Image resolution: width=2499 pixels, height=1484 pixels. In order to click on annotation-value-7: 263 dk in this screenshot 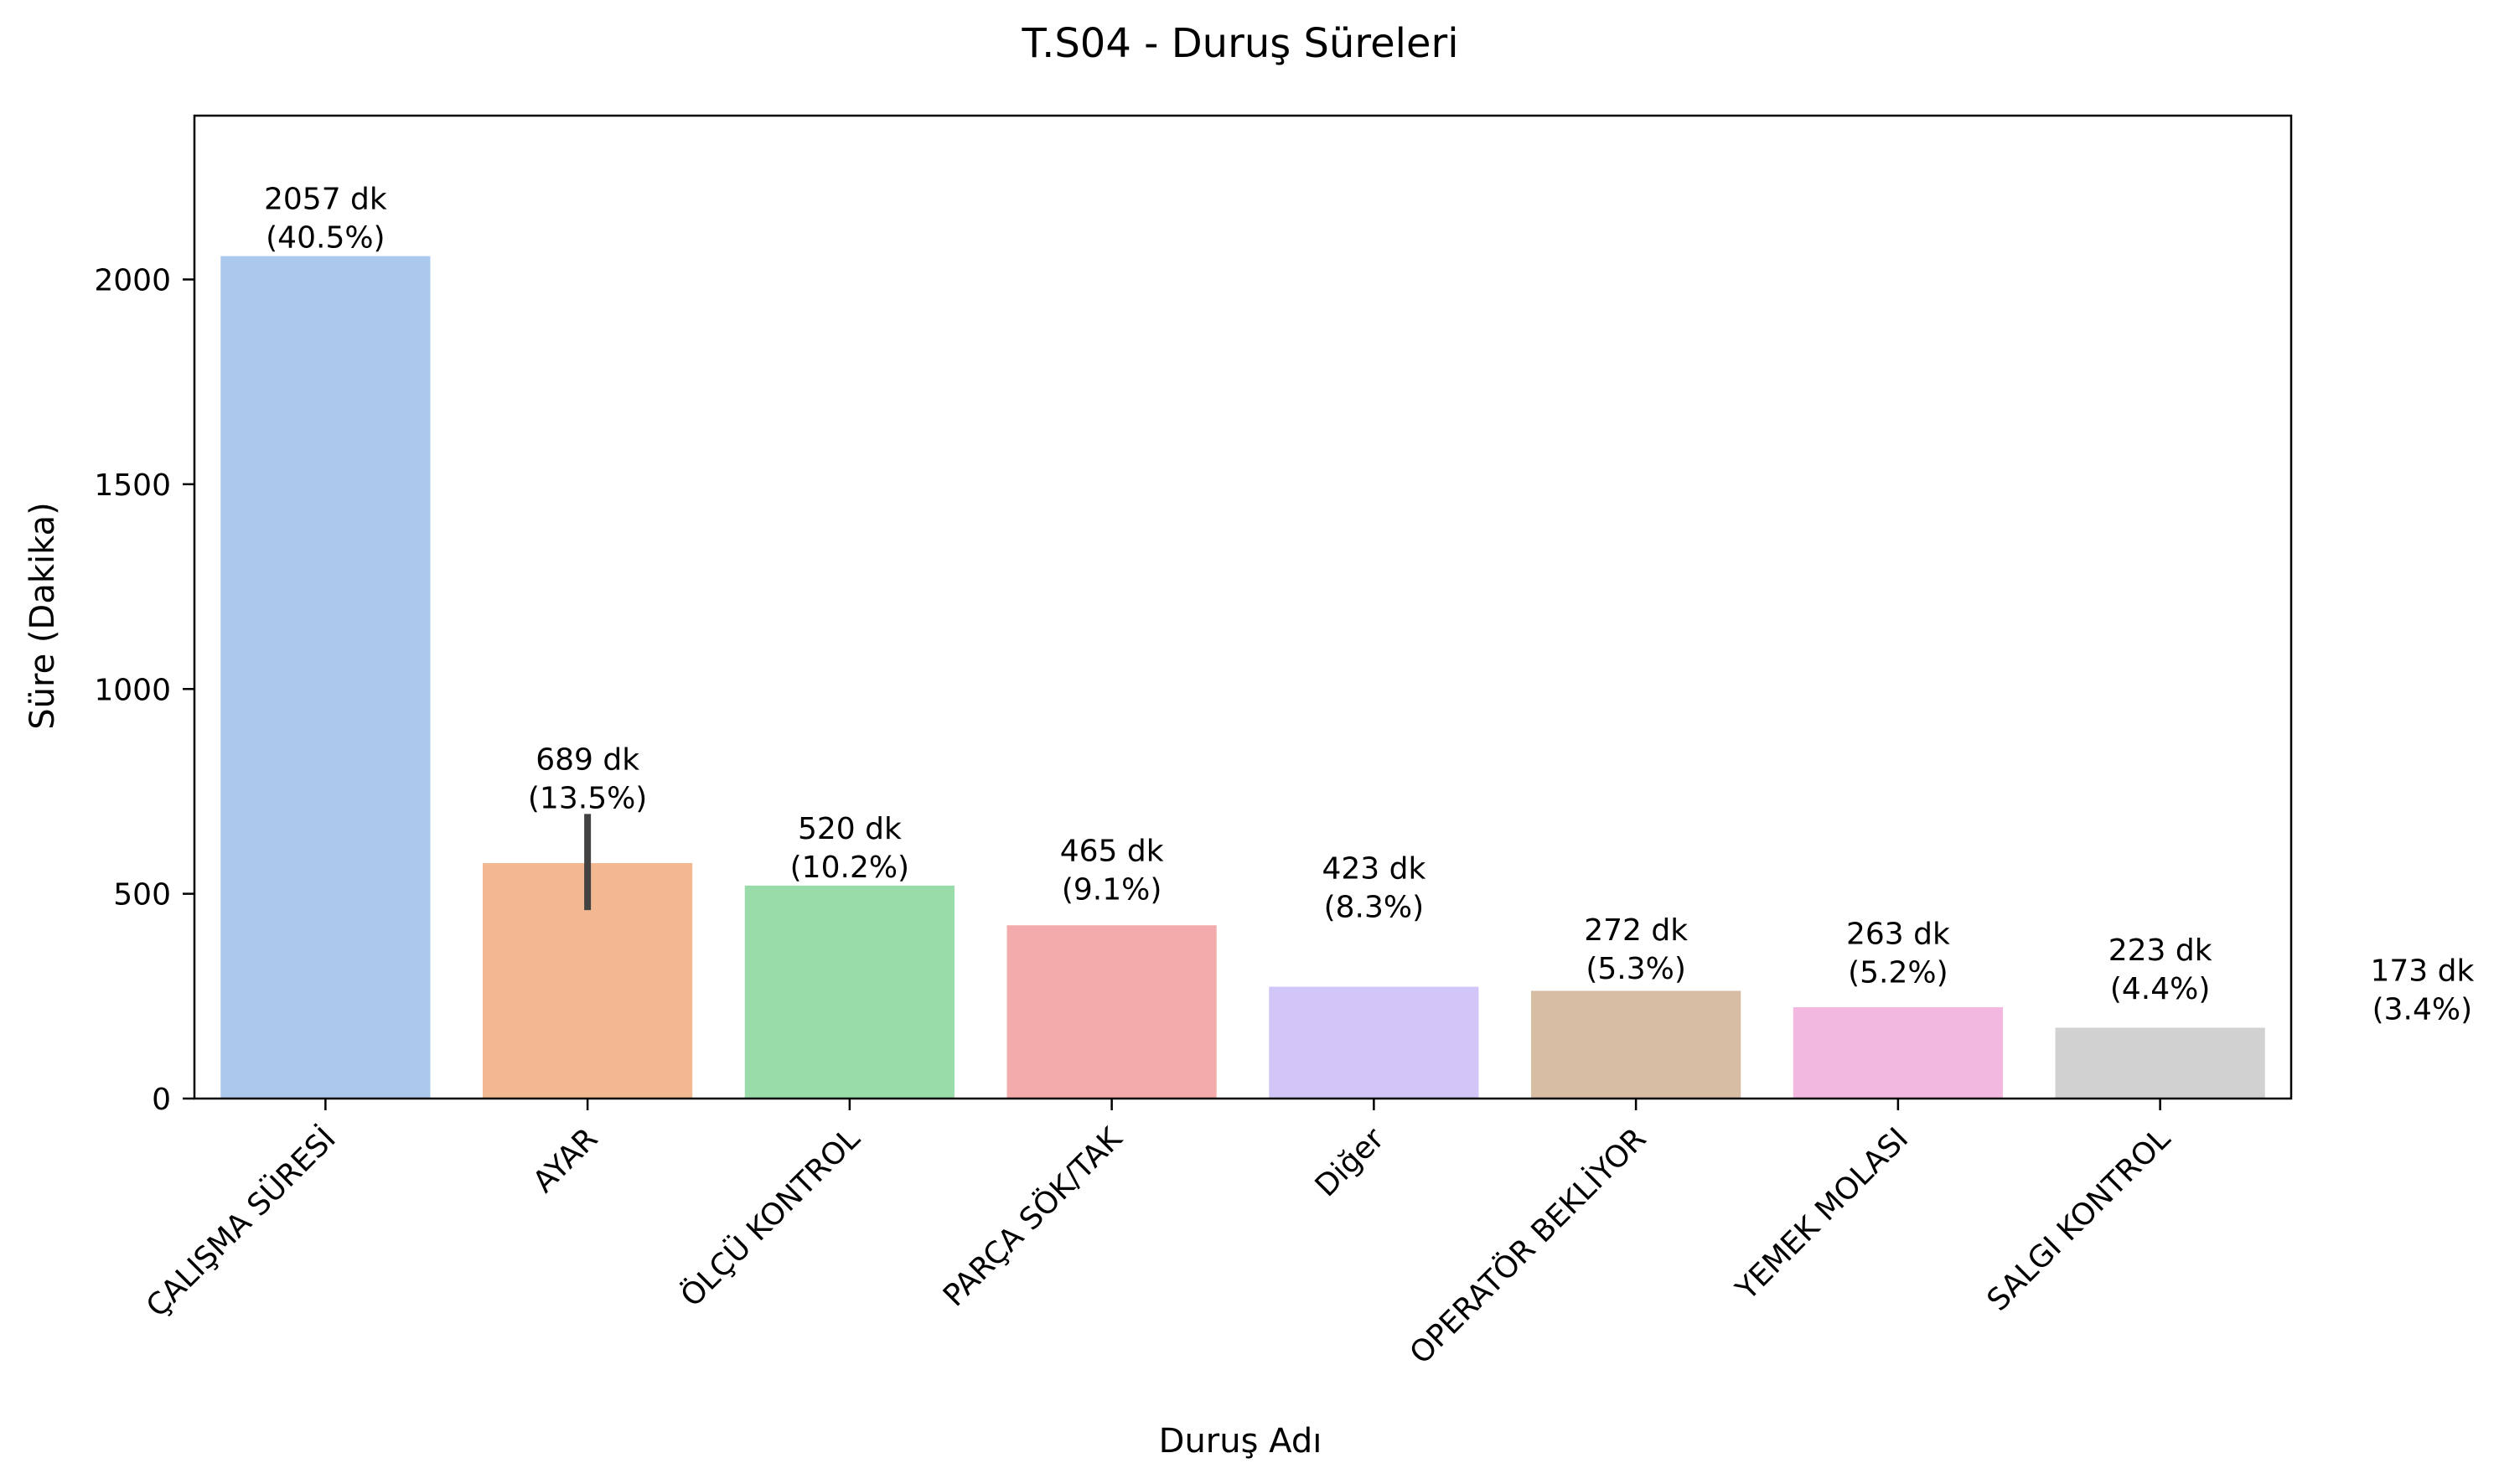, I will do `click(1898, 934)`.